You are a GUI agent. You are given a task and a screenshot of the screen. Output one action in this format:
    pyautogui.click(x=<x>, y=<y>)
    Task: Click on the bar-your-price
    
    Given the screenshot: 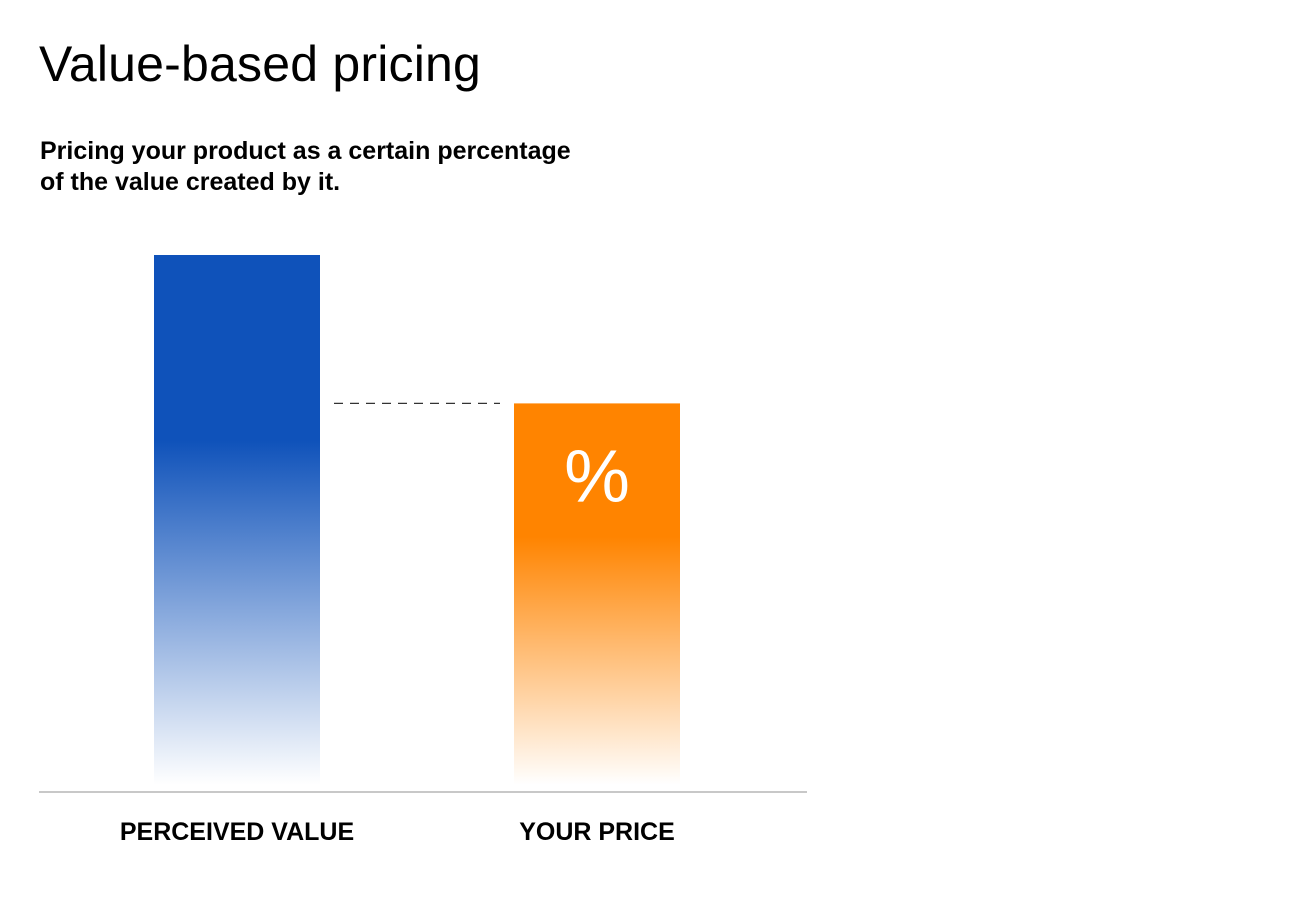 What is the action you would take?
    pyautogui.click(x=597, y=594)
    